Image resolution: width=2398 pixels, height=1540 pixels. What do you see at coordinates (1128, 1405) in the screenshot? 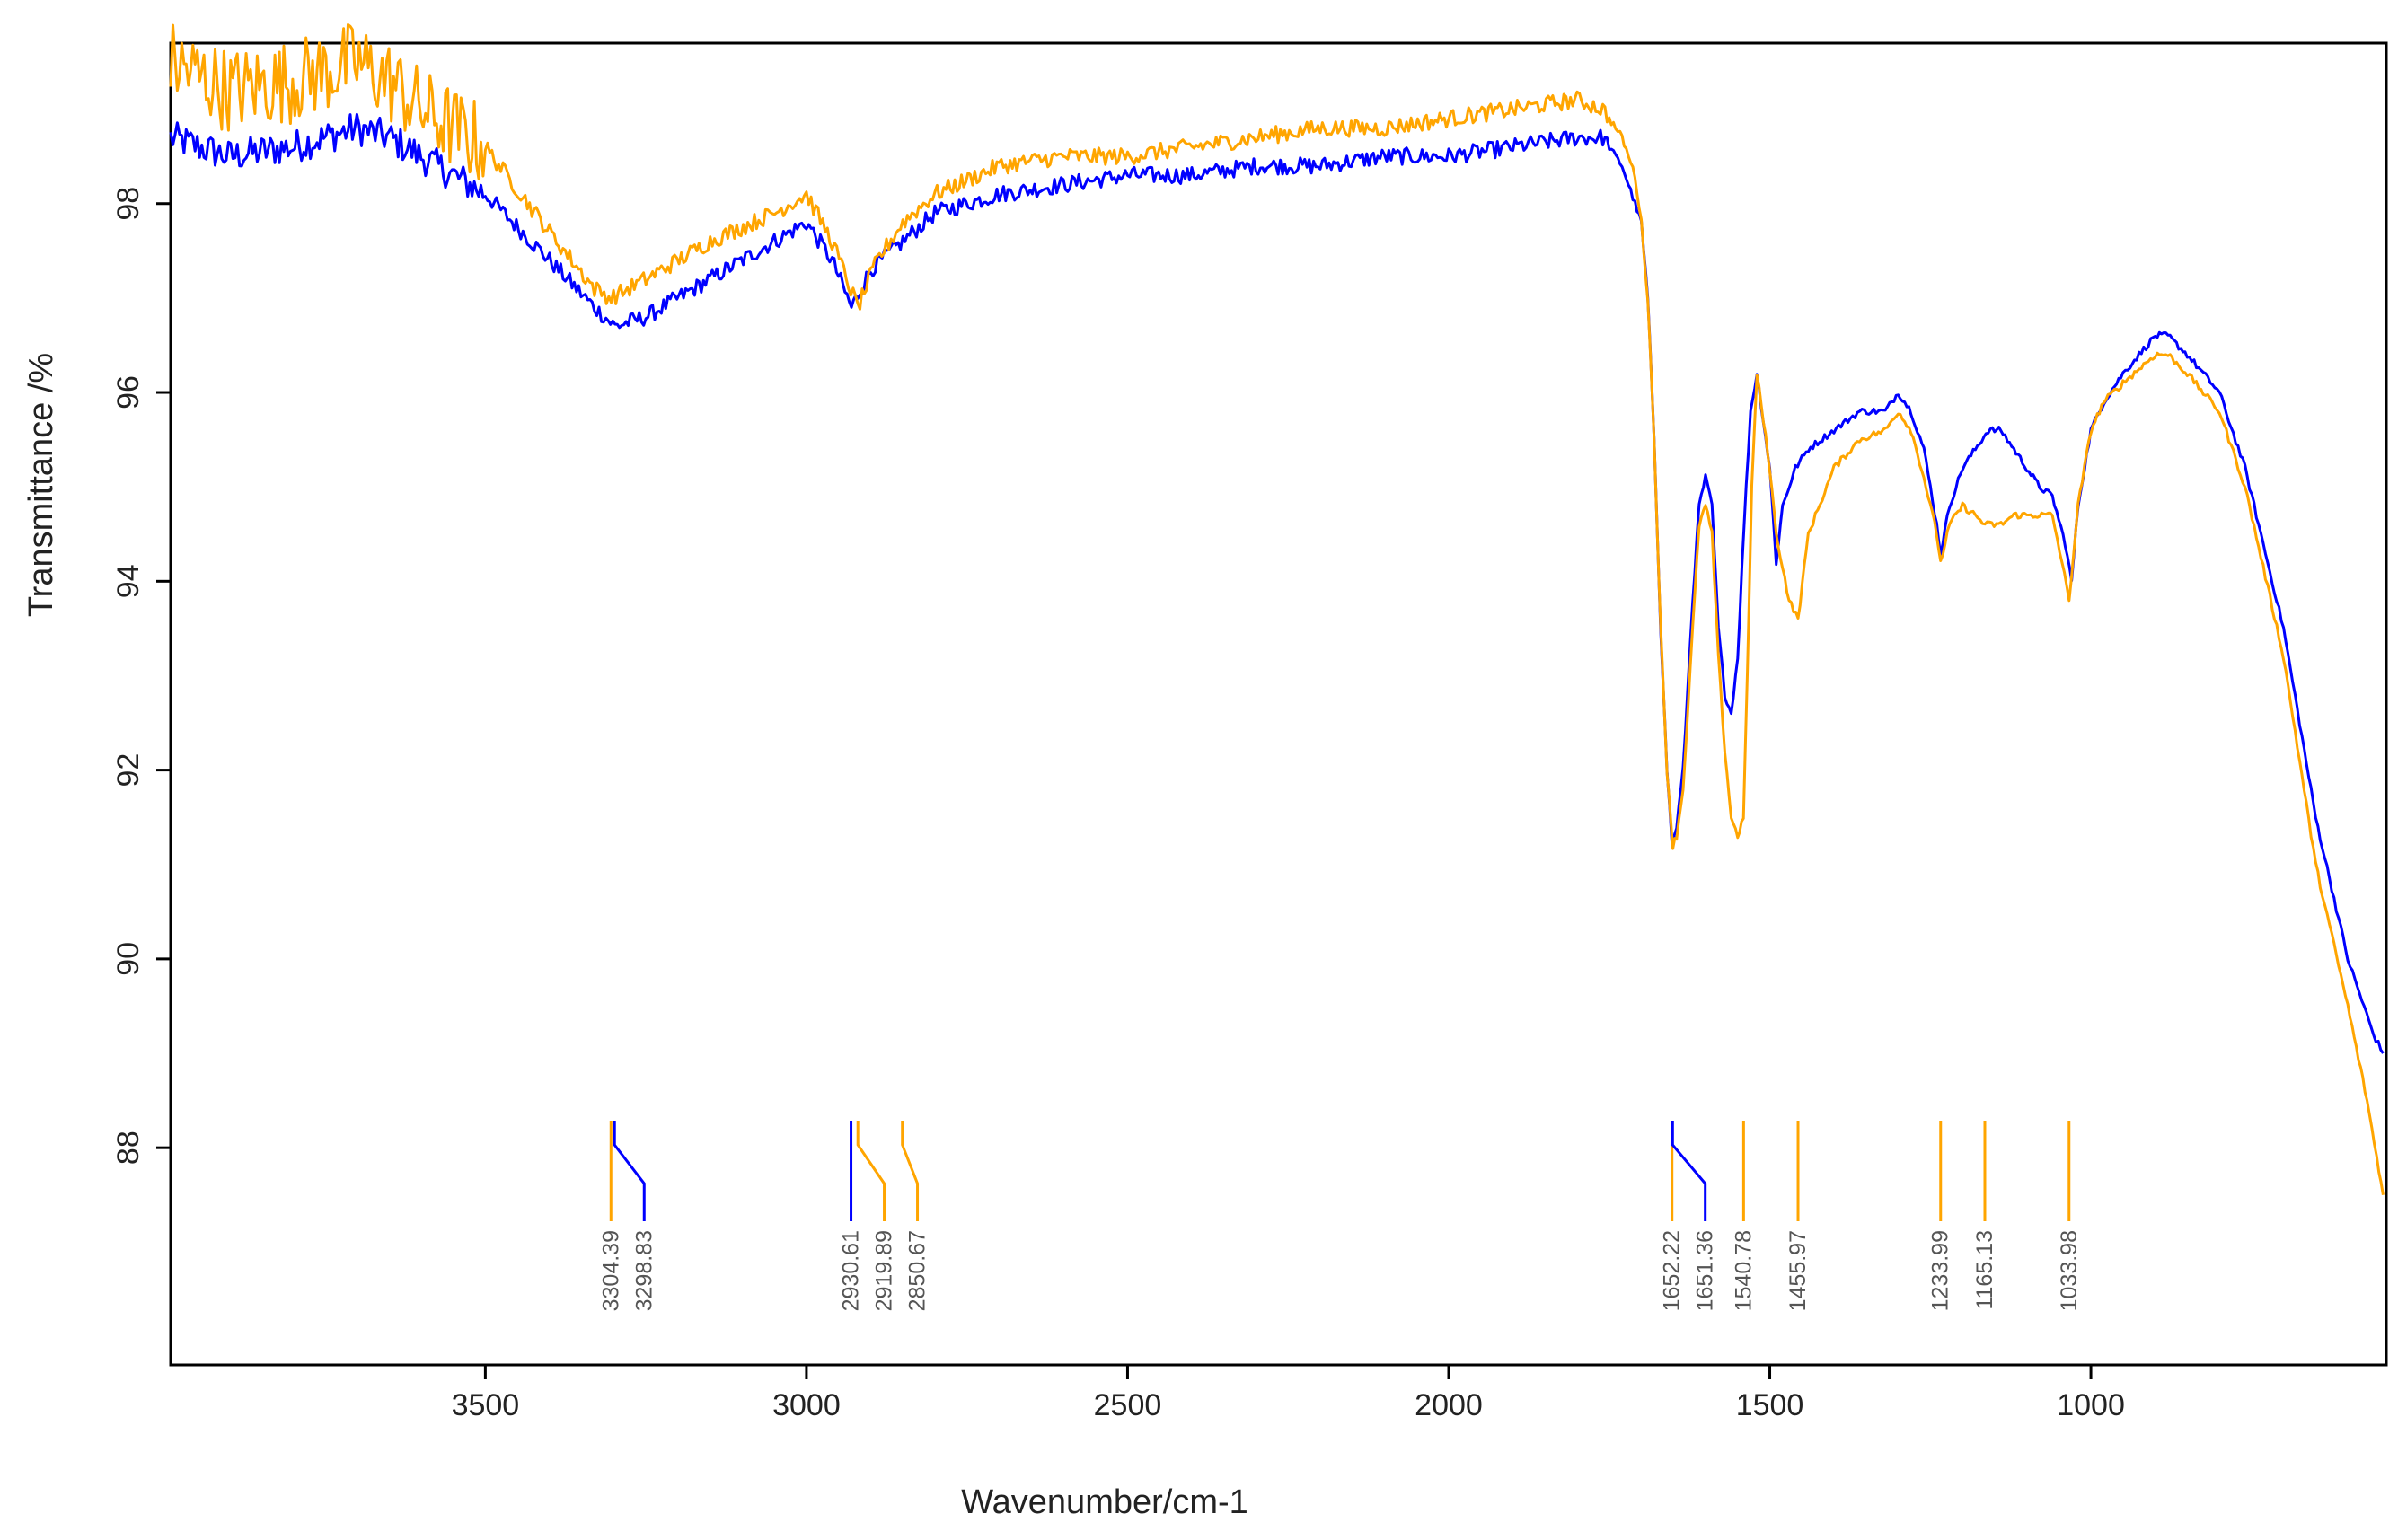
I see `x-tick-label: 2500` at bounding box center [1128, 1405].